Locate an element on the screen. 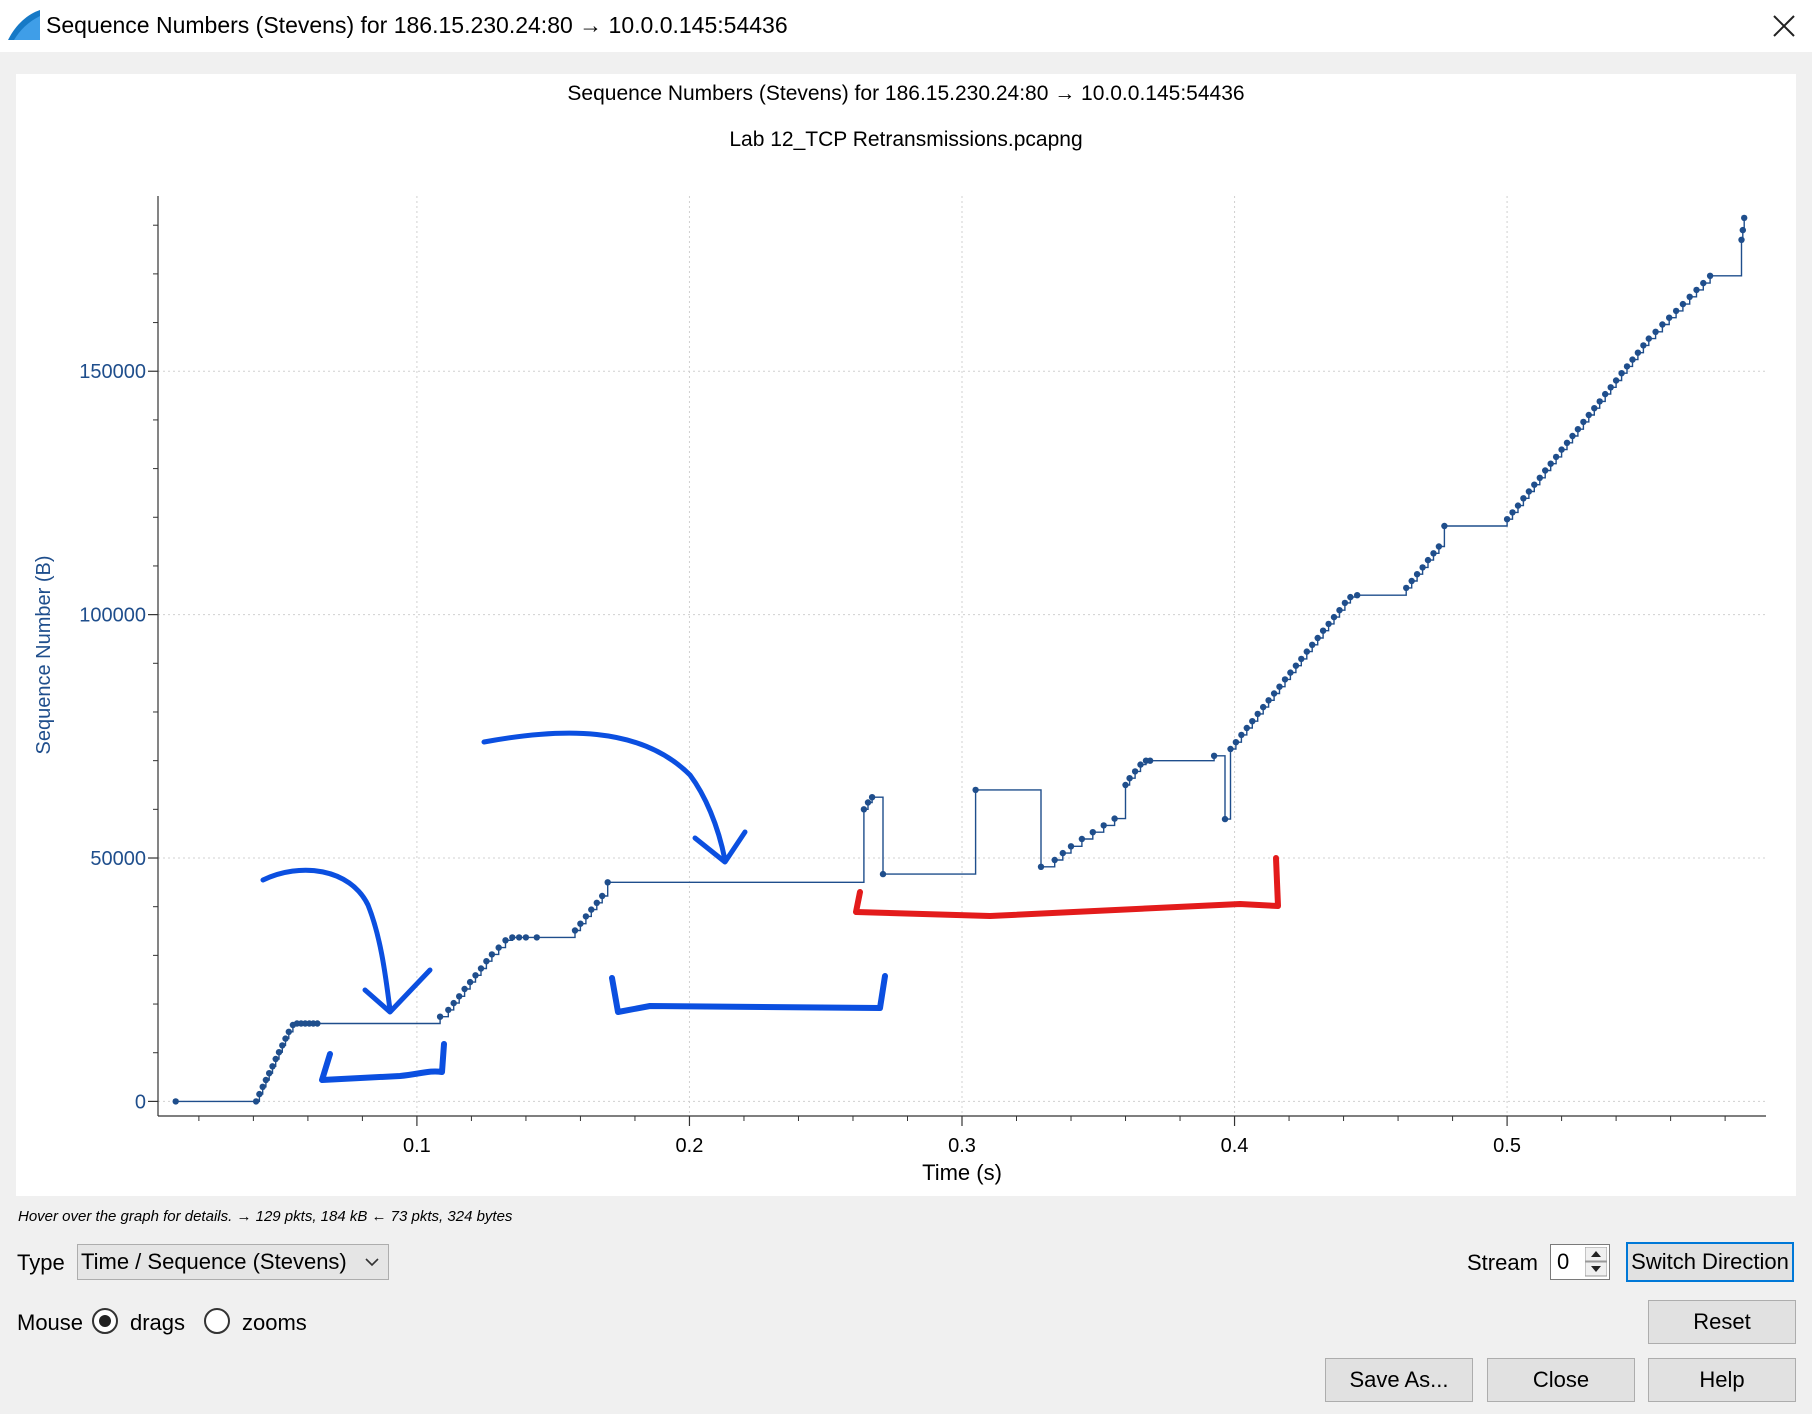 This screenshot has height=1414, width=1812. help-button: Help is located at coordinates (1722, 1380).